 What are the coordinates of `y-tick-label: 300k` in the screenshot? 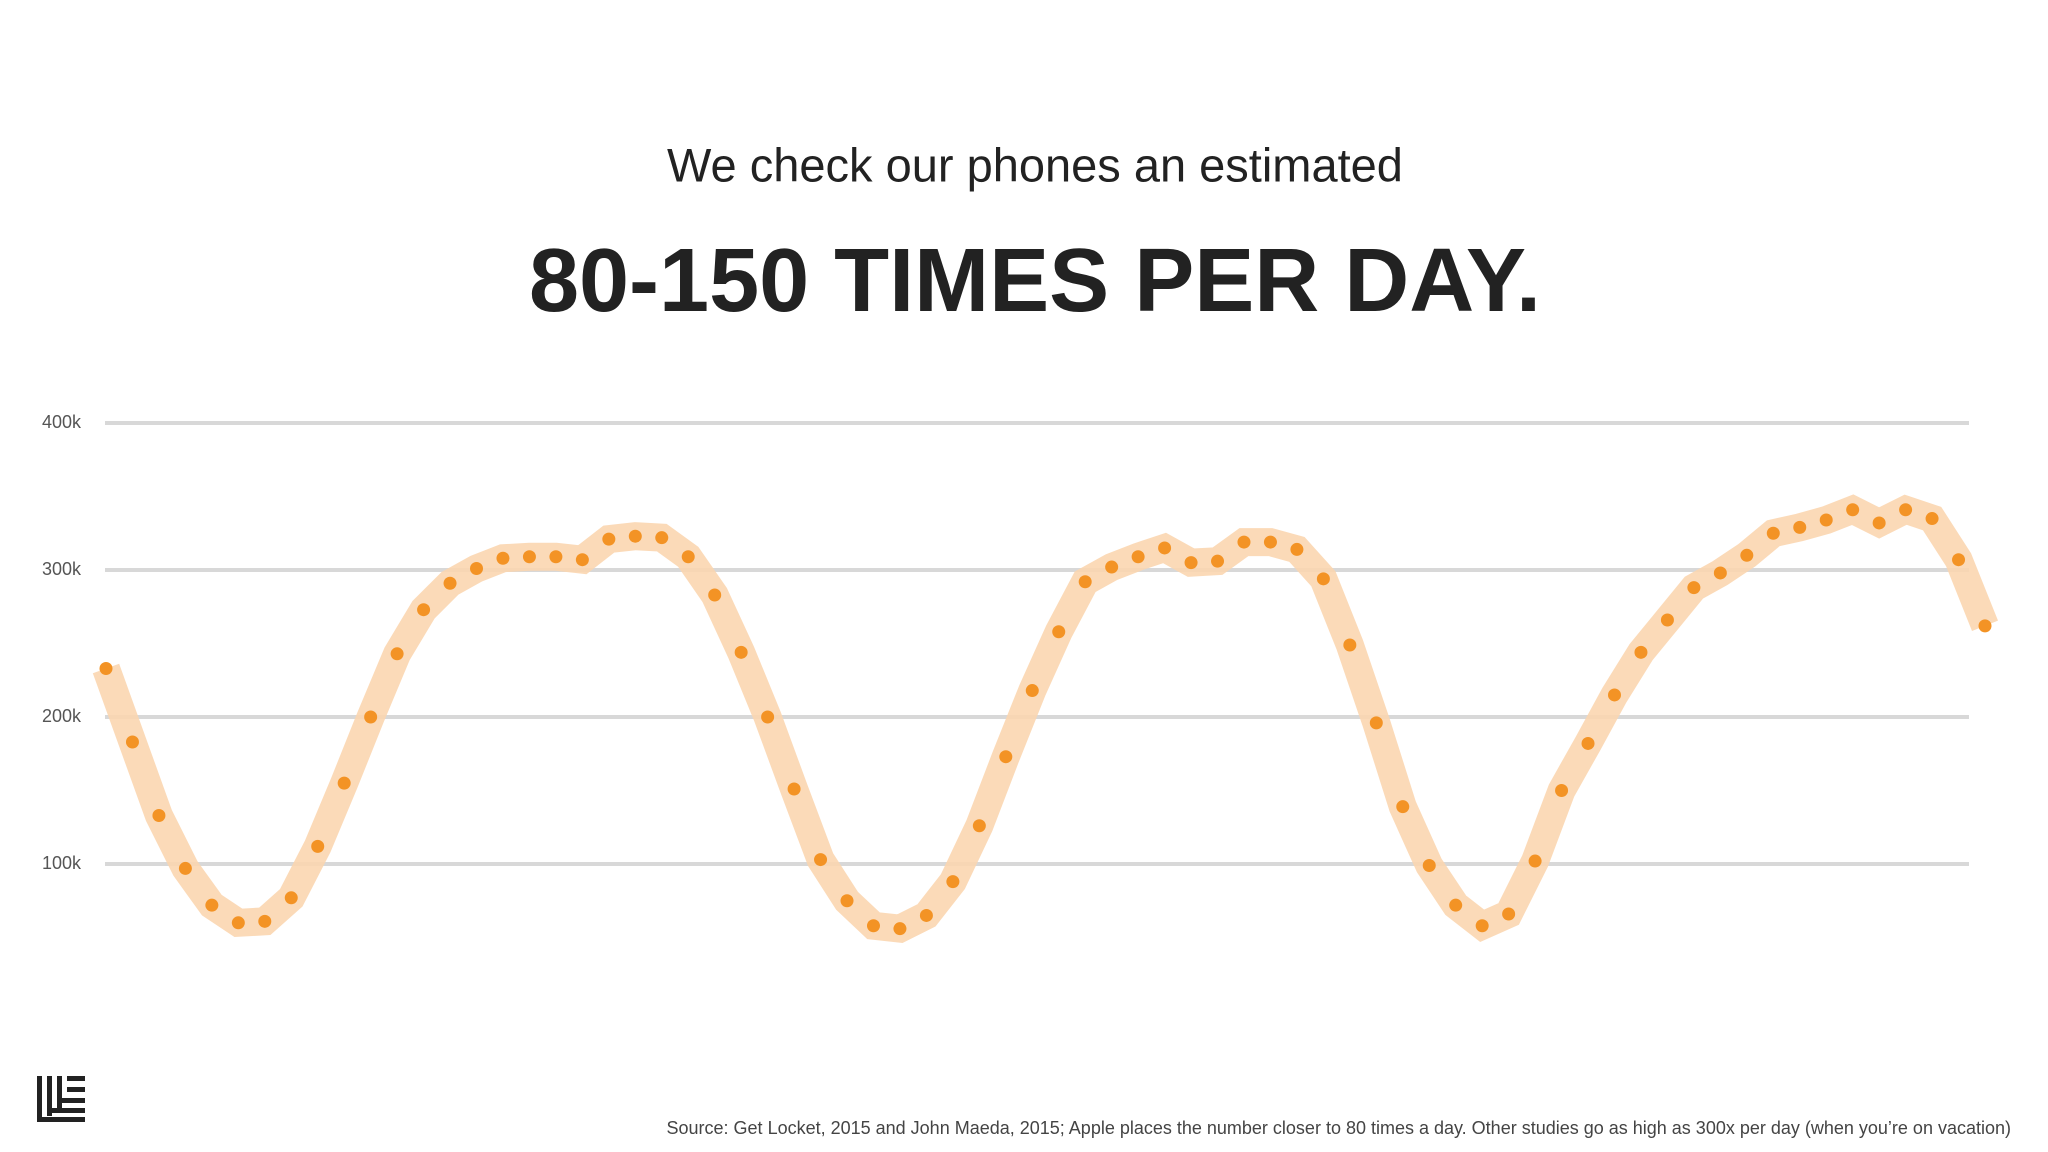 It's located at (62, 569).